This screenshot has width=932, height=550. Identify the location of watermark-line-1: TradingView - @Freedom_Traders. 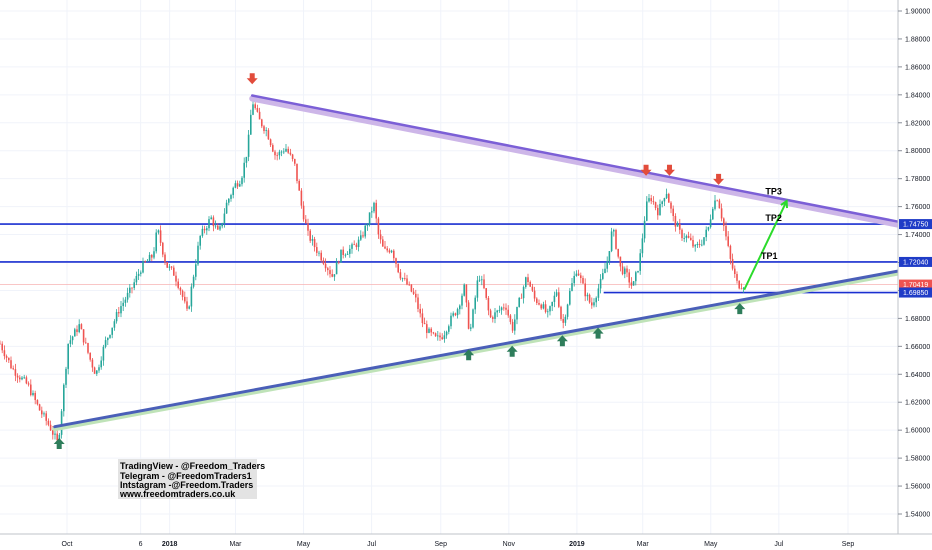
(192, 466).